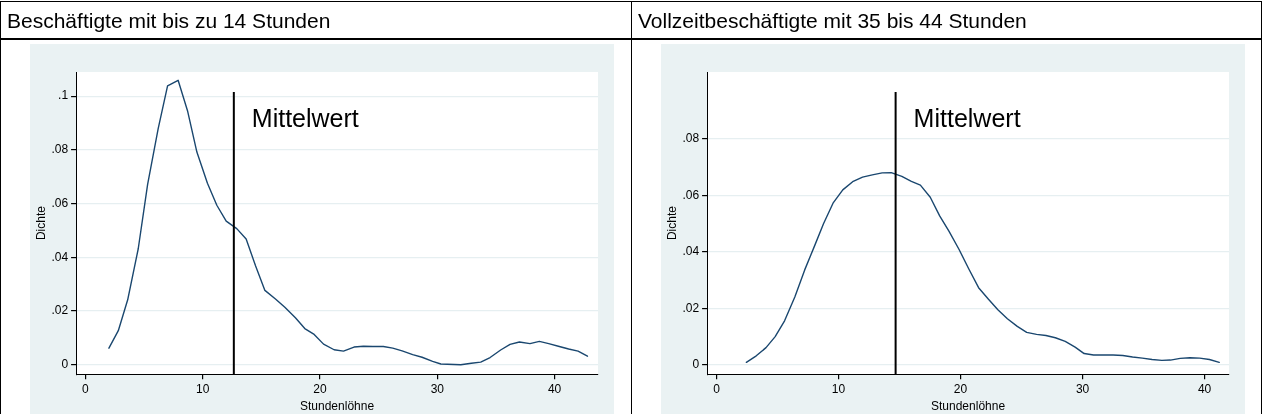 Image resolution: width=1262 pixels, height=414 pixels. What do you see at coordinates (316, 21) in the screenshot?
I see `chart-title: Beschäftigte mit bis zu 14 Stunden` at bounding box center [316, 21].